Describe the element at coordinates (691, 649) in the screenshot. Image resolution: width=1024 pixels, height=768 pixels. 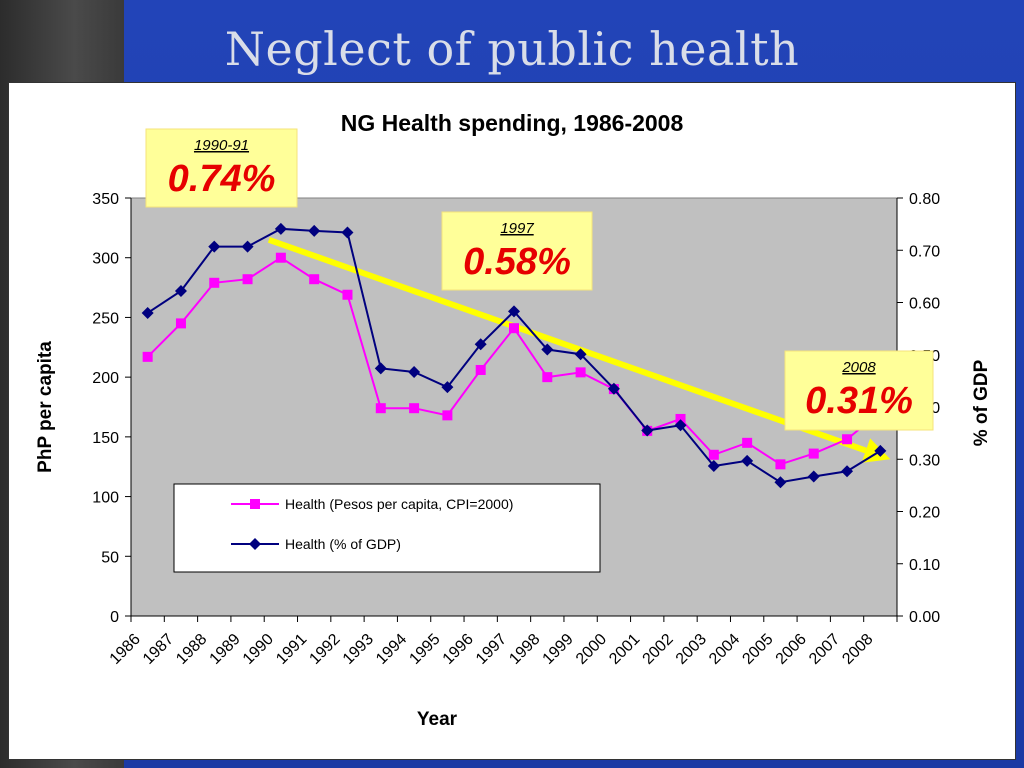
I see `x-tick-label: 2003` at that location.